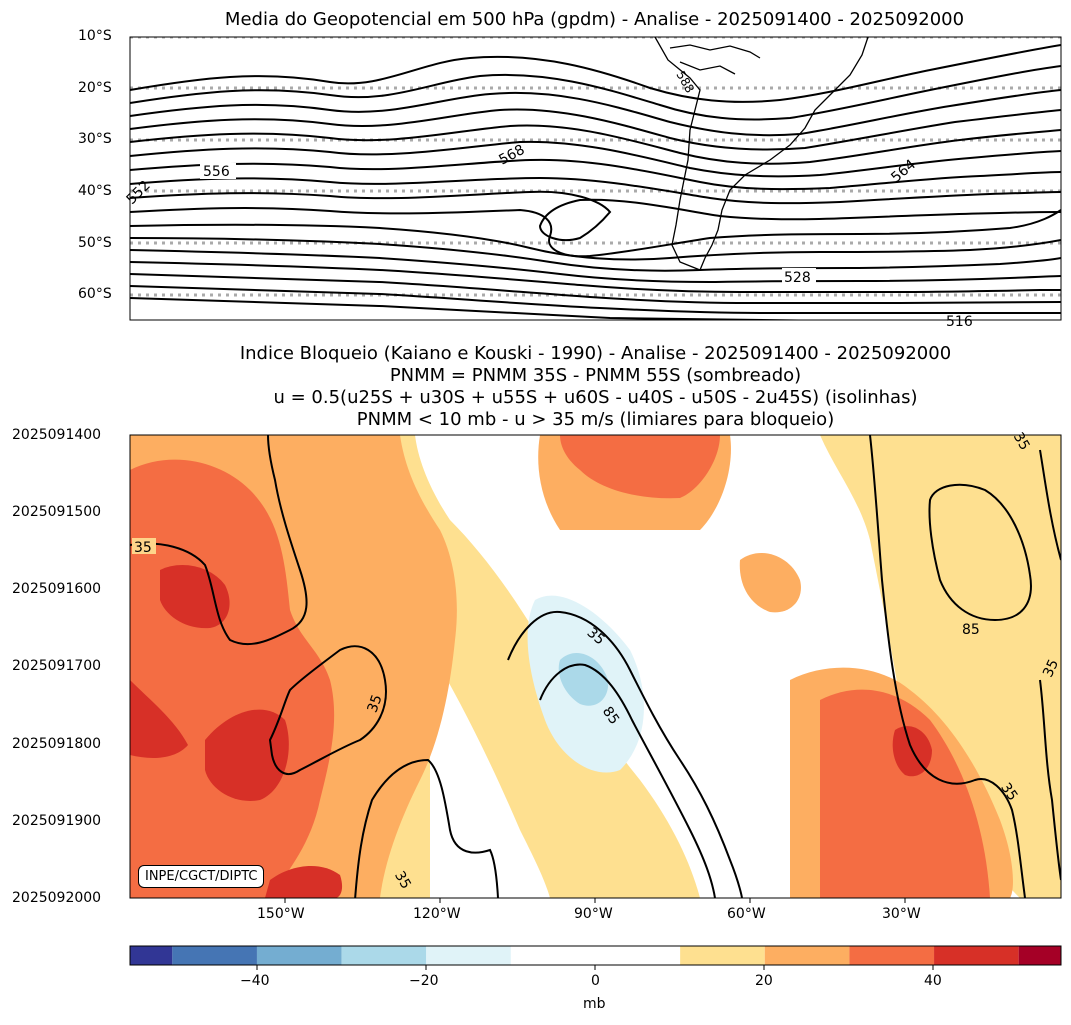 The image size is (1071, 1025). I want to click on credit-label: INPE/CGCT/DIPTC, so click(201, 876).